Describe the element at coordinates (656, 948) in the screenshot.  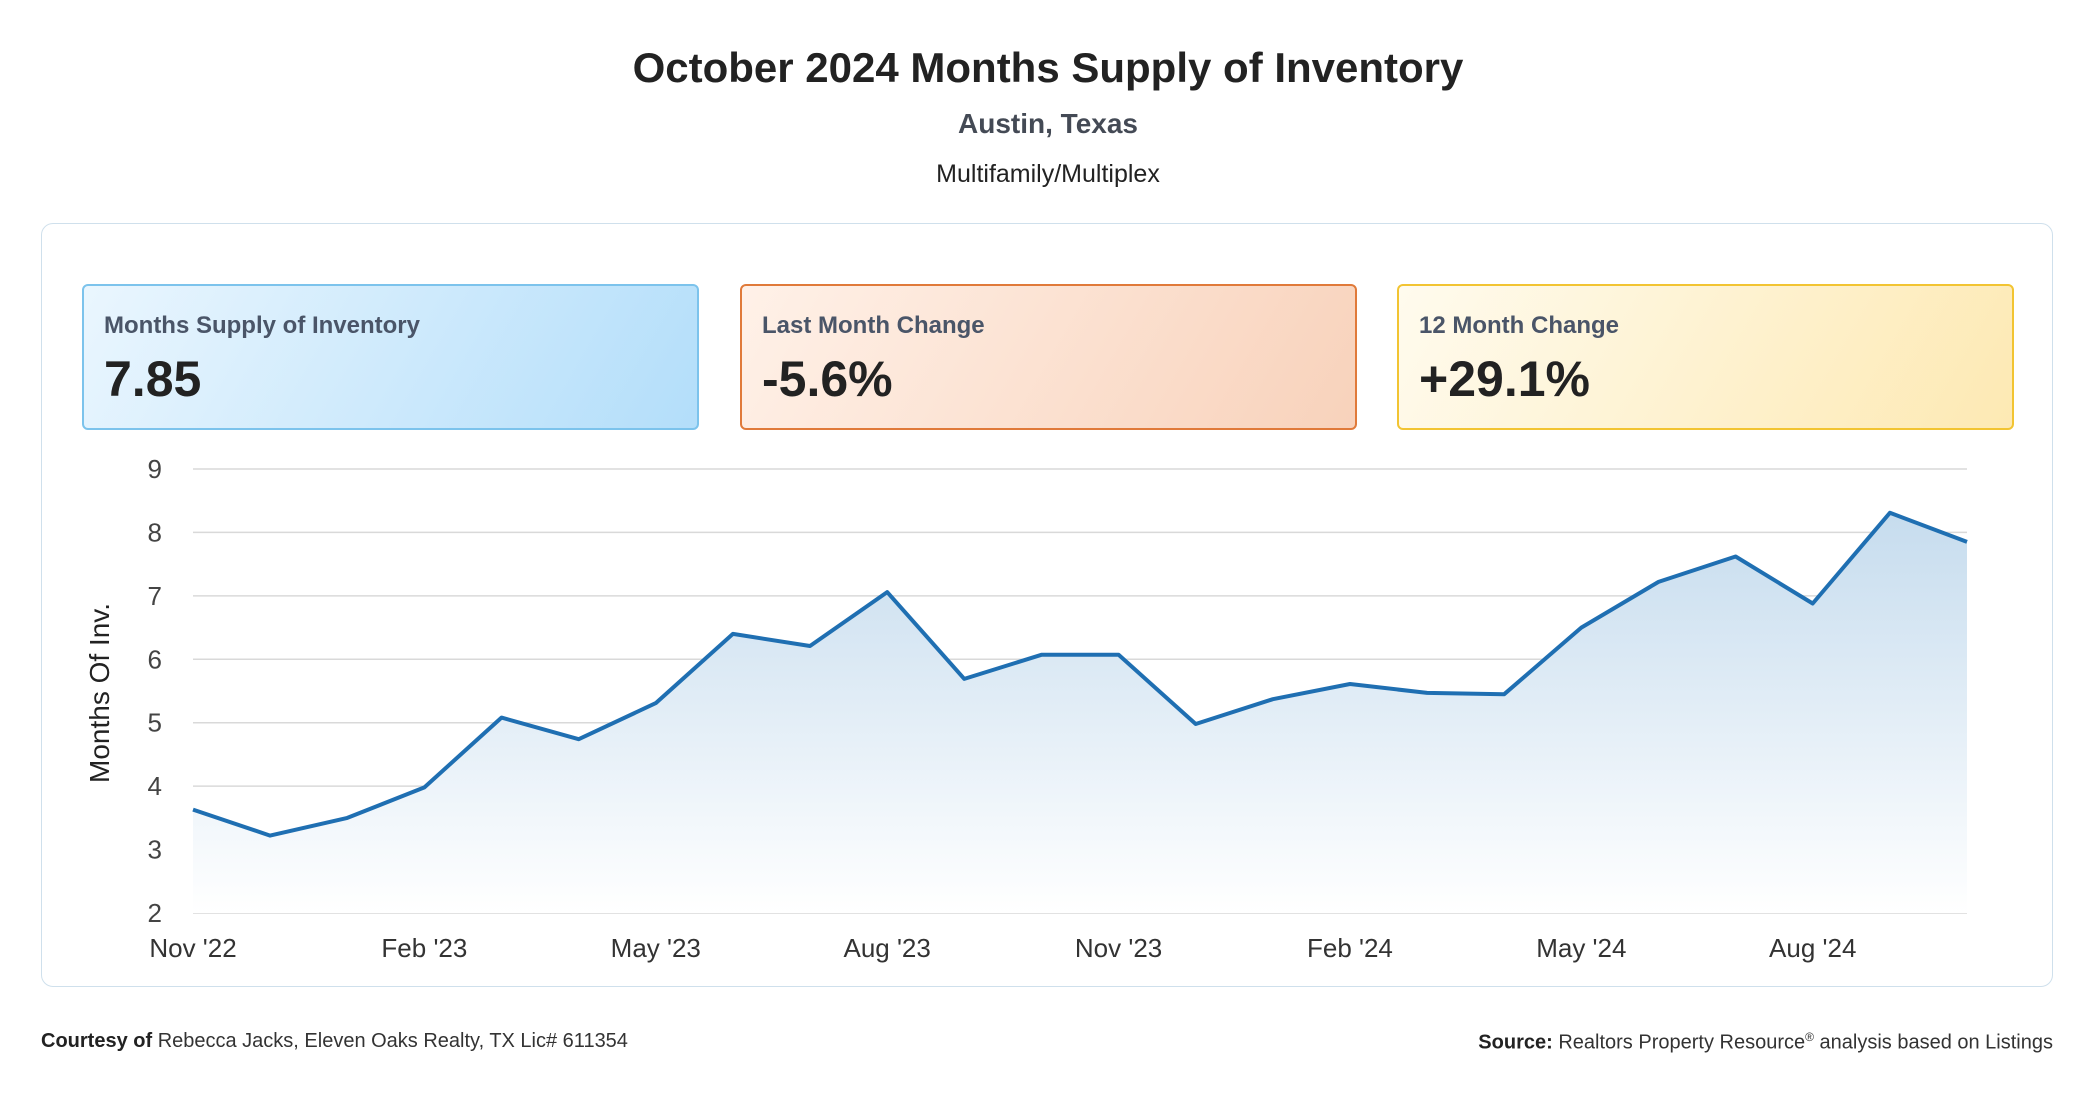
I see `x-tick-label: May '23` at that location.